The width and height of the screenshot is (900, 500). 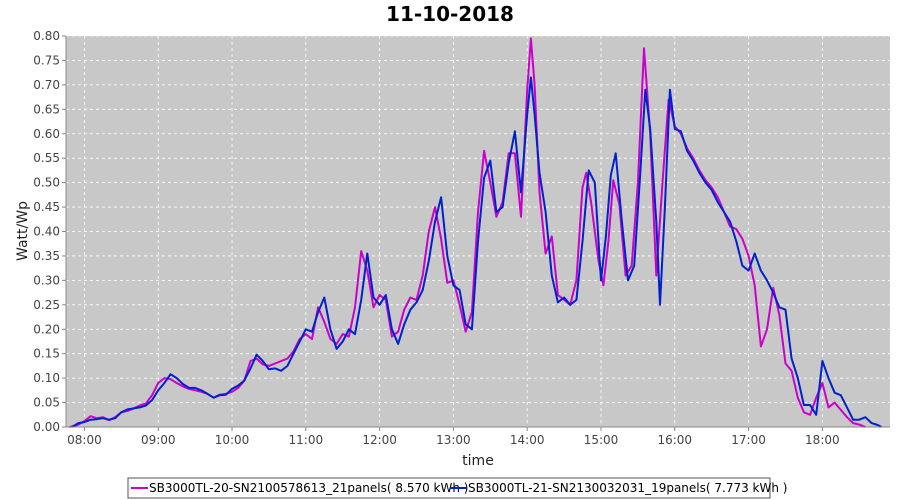 I want to click on y-tick-label: 0.80, so click(x=46, y=36).